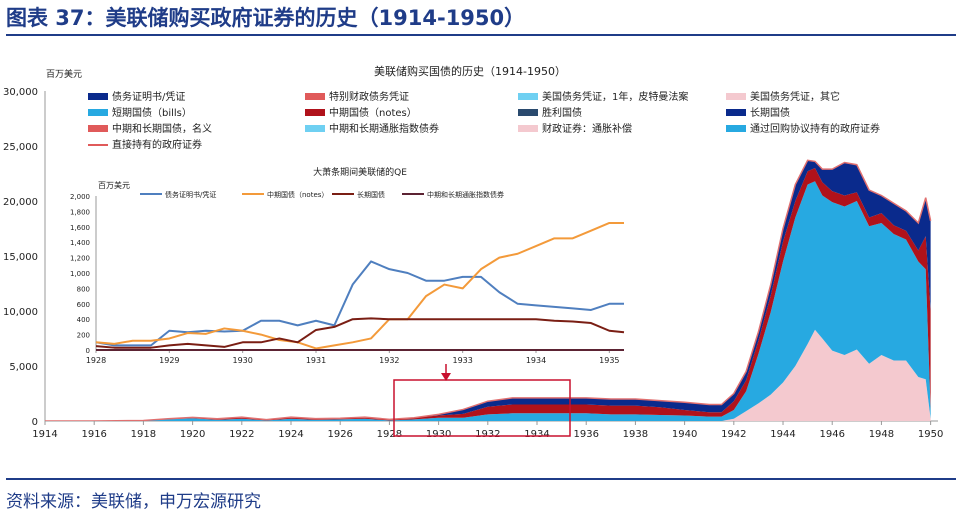  What do you see at coordinates (83, 289) in the screenshot?
I see `inset-y-tick-label: 800` at bounding box center [83, 289].